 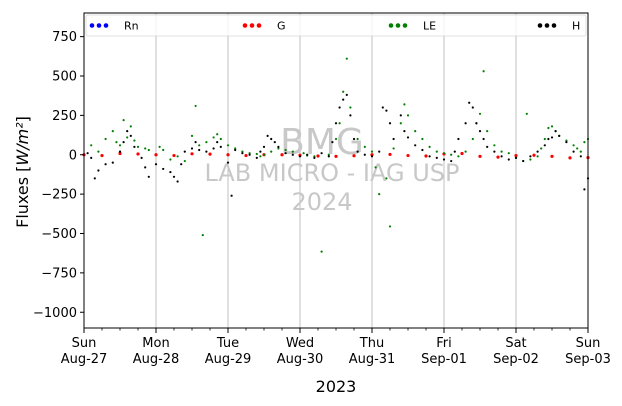 I want to click on legend-label-le: LE, so click(x=429, y=26).